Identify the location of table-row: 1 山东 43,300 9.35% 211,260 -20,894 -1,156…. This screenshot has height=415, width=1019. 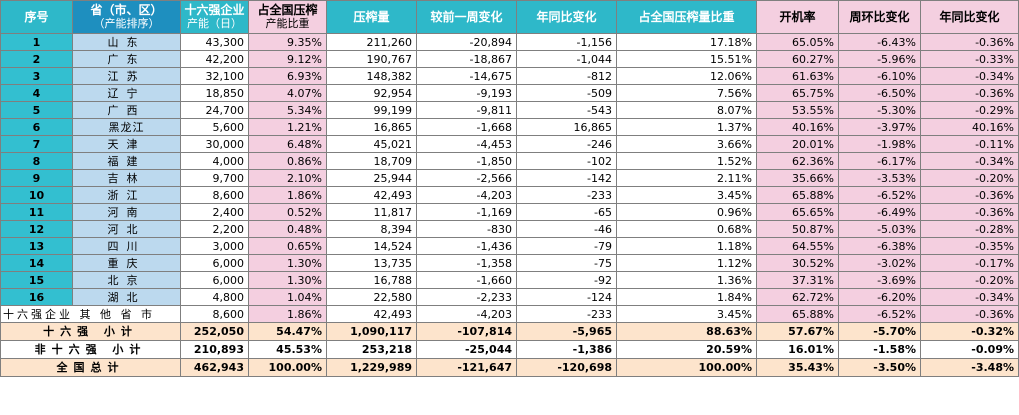
(509, 42).